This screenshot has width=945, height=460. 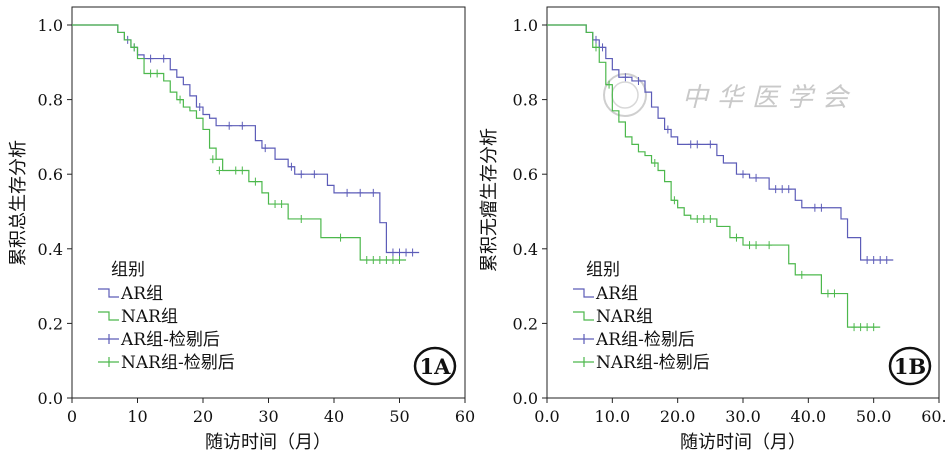 What do you see at coordinates (743, 442) in the screenshot?
I see `x-axis-label: 随访时间（月）` at bounding box center [743, 442].